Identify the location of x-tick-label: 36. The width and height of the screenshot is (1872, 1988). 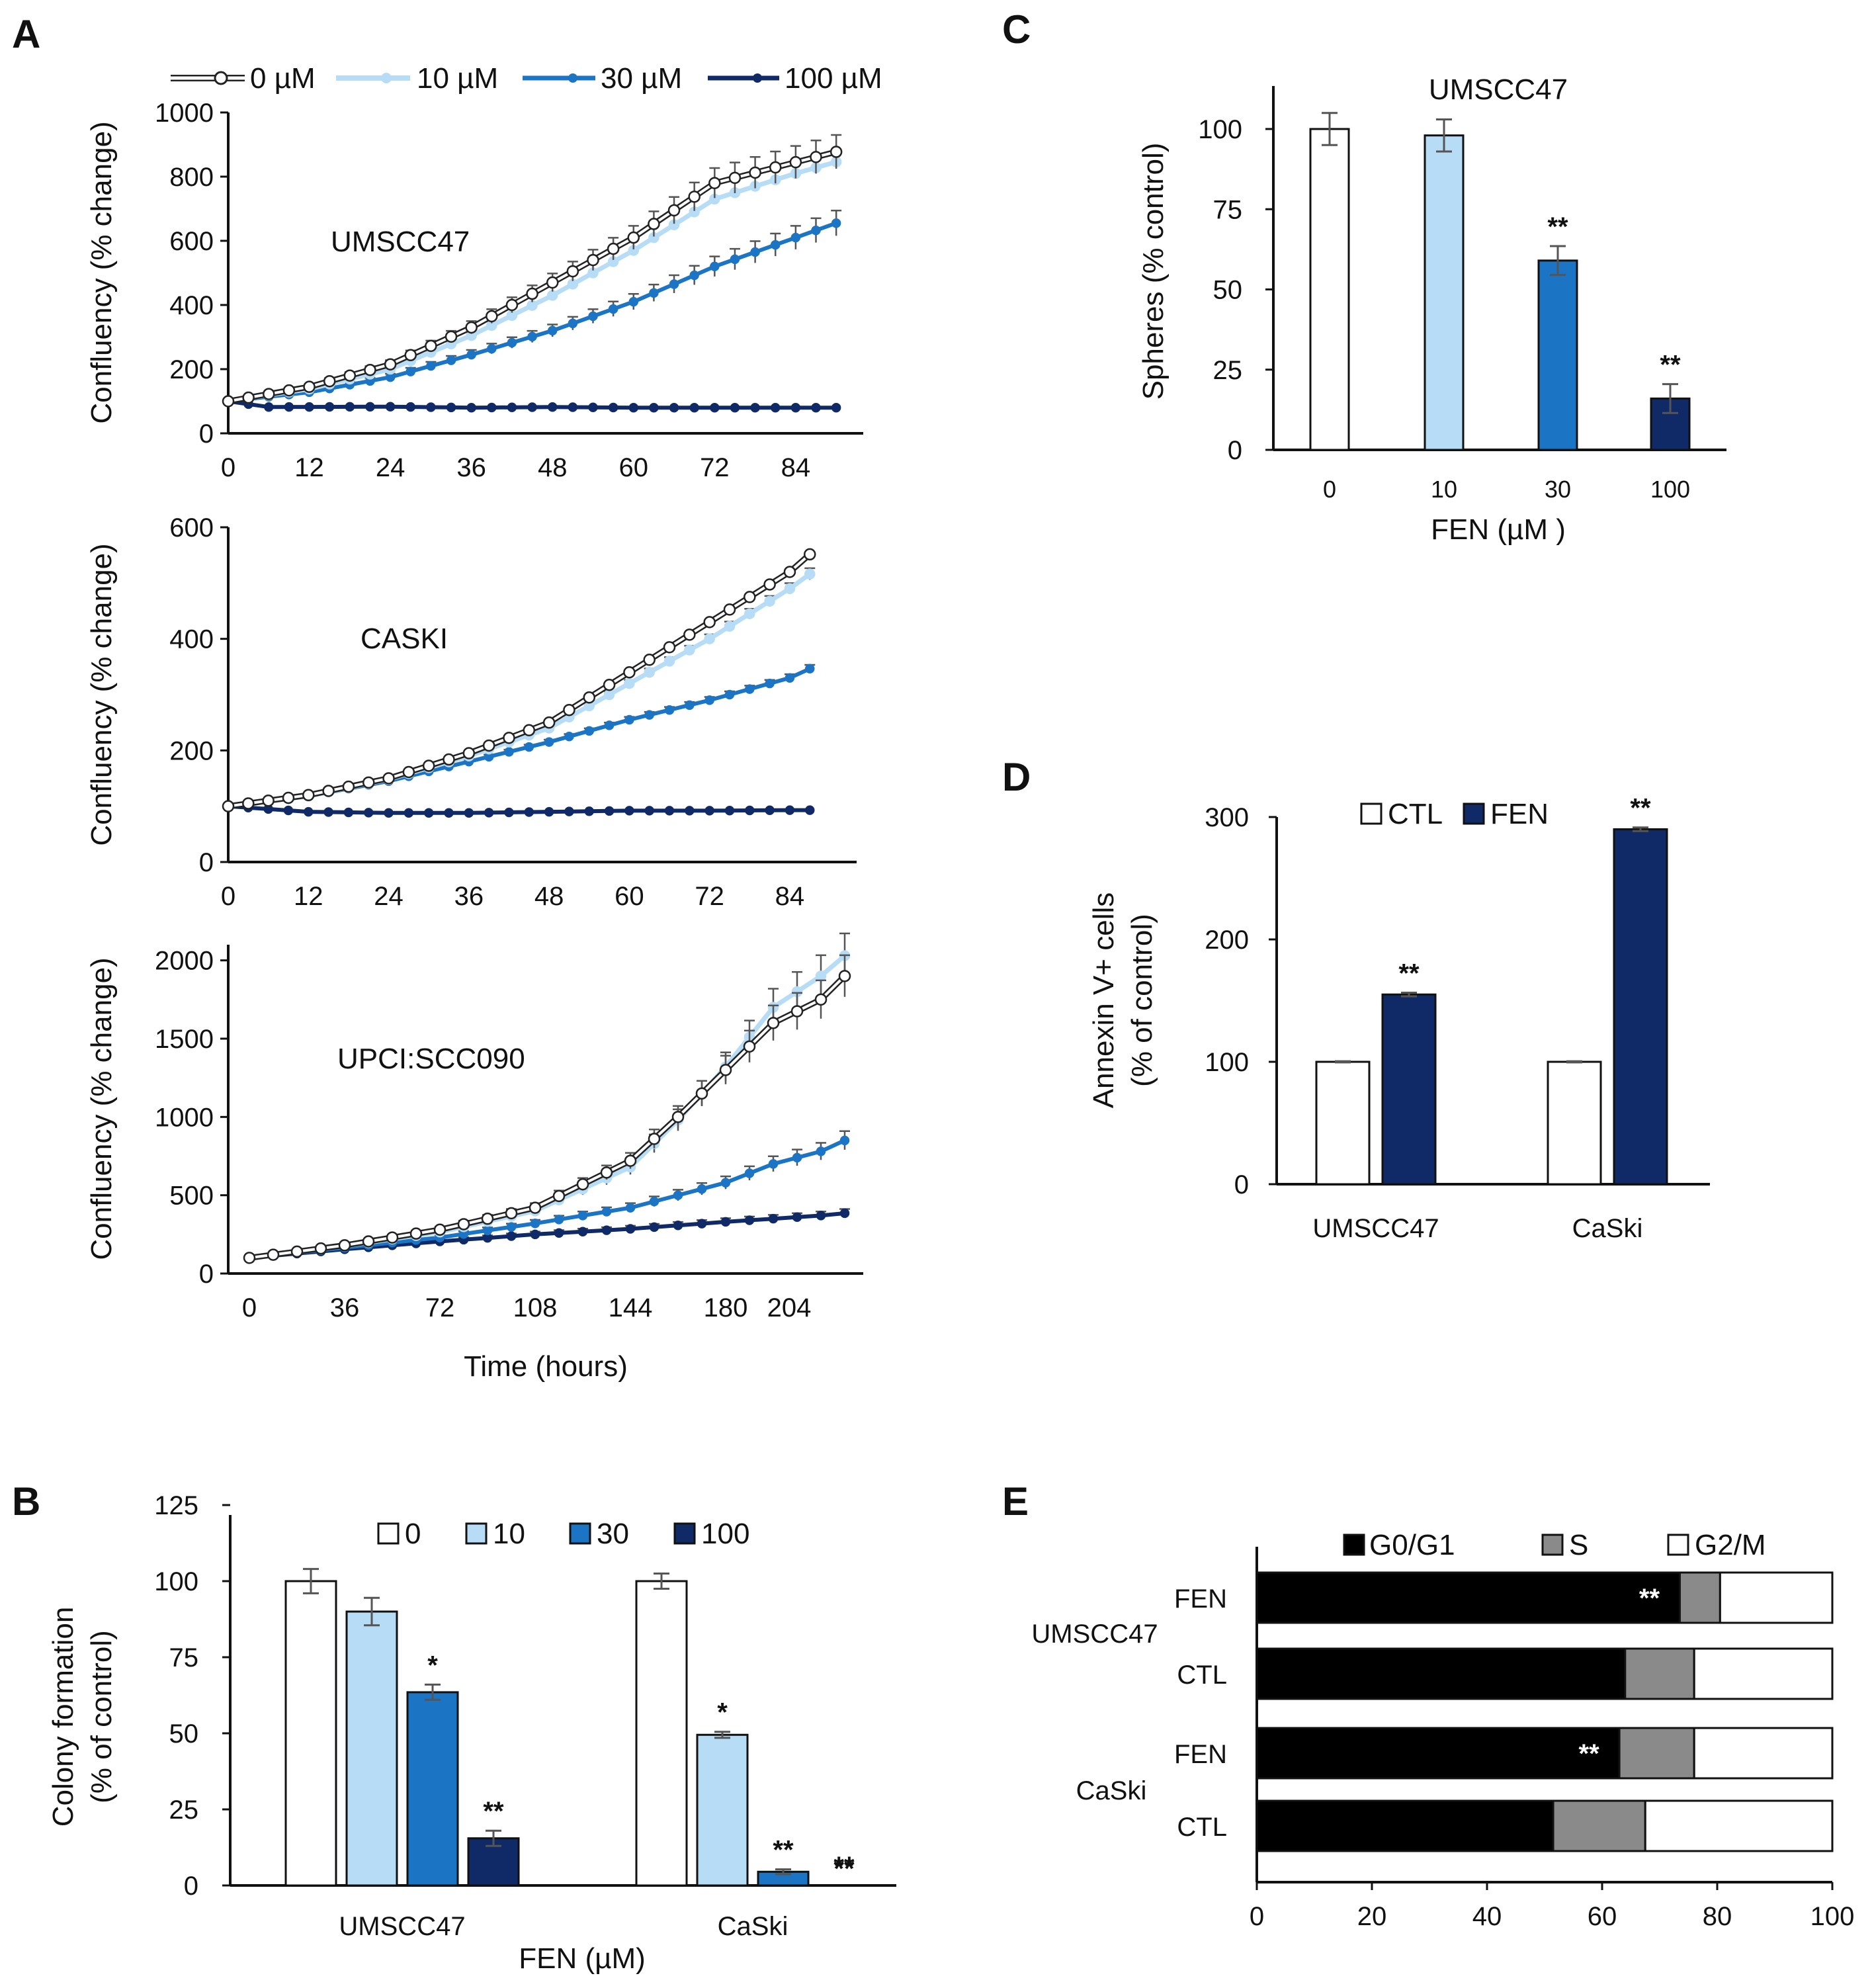
(471, 467).